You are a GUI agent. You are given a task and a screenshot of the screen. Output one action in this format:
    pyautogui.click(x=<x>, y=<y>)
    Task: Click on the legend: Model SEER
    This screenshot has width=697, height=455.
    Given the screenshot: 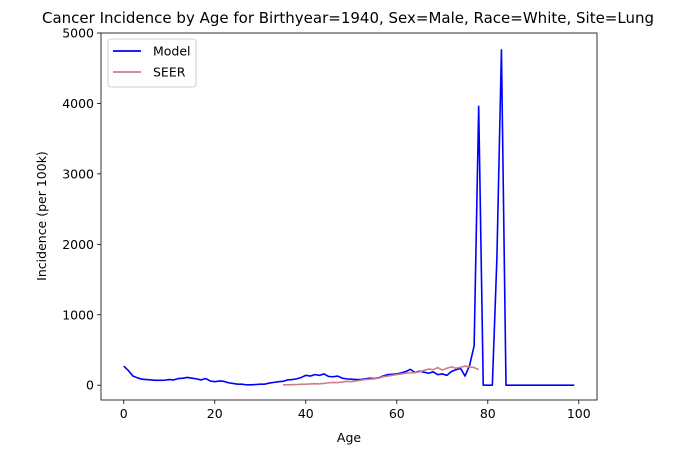 What is the action you would take?
    pyautogui.click(x=152, y=63)
    